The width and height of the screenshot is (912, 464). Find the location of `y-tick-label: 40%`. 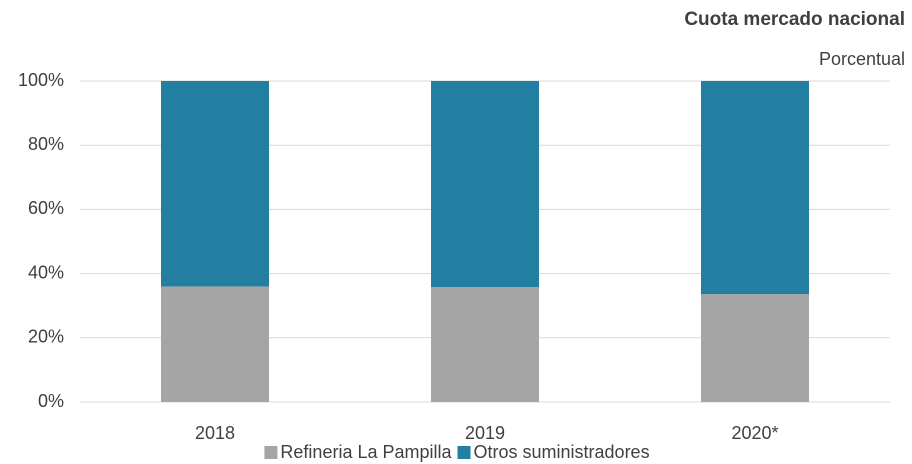

y-tick-label: 40% is located at coordinates (46, 272).